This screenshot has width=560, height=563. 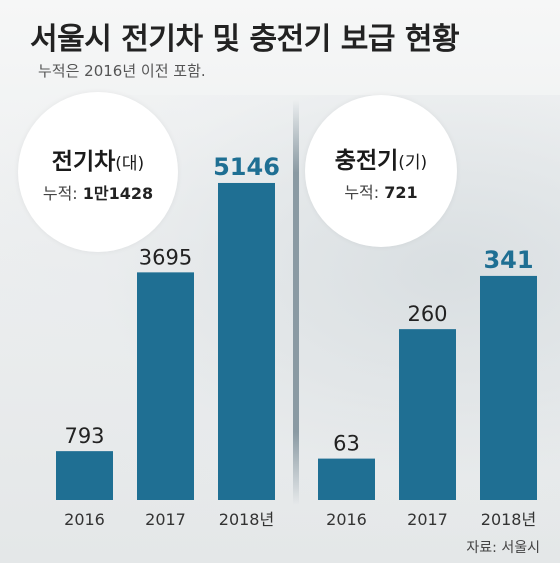 What do you see at coordinates (62, 193) in the screenshot?
I see `ev-cumulative-label: 누적:` at bounding box center [62, 193].